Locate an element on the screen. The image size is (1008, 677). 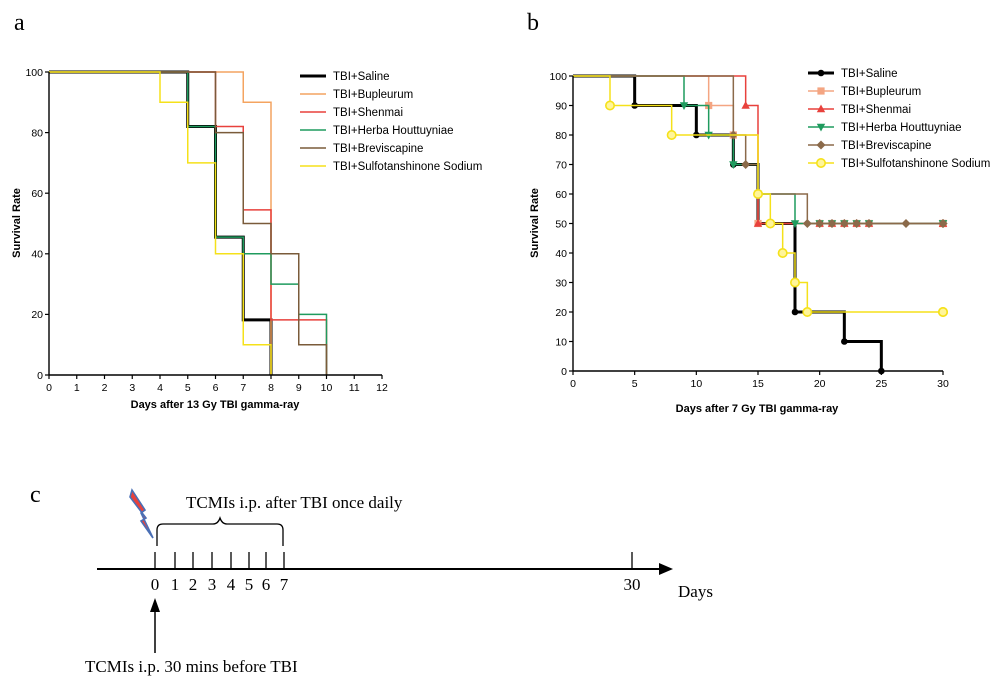
series-line-tbi-herba-houttuyniae is located at coordinates (758, 150).